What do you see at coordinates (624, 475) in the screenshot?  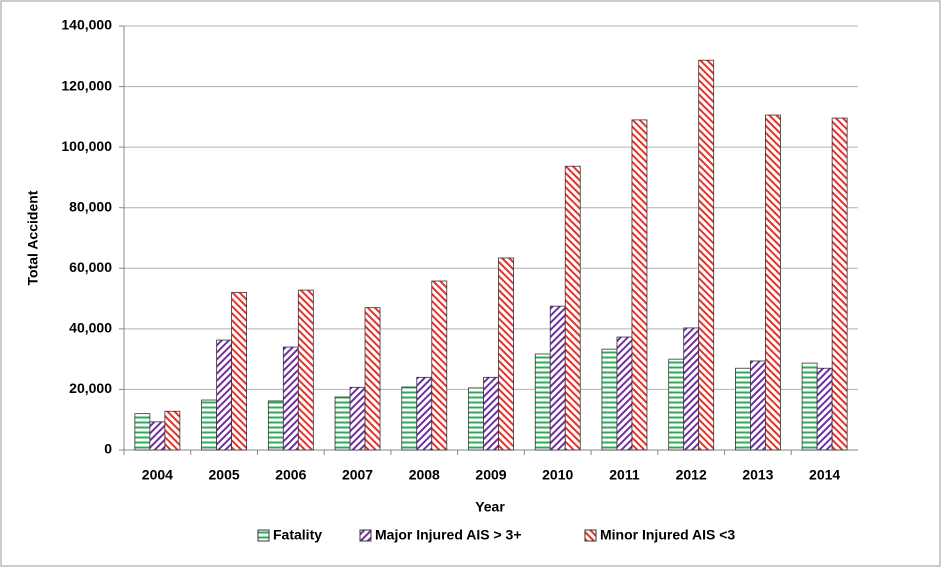 I see `x-tick-label: 2011` at bounding box center [624, 475].